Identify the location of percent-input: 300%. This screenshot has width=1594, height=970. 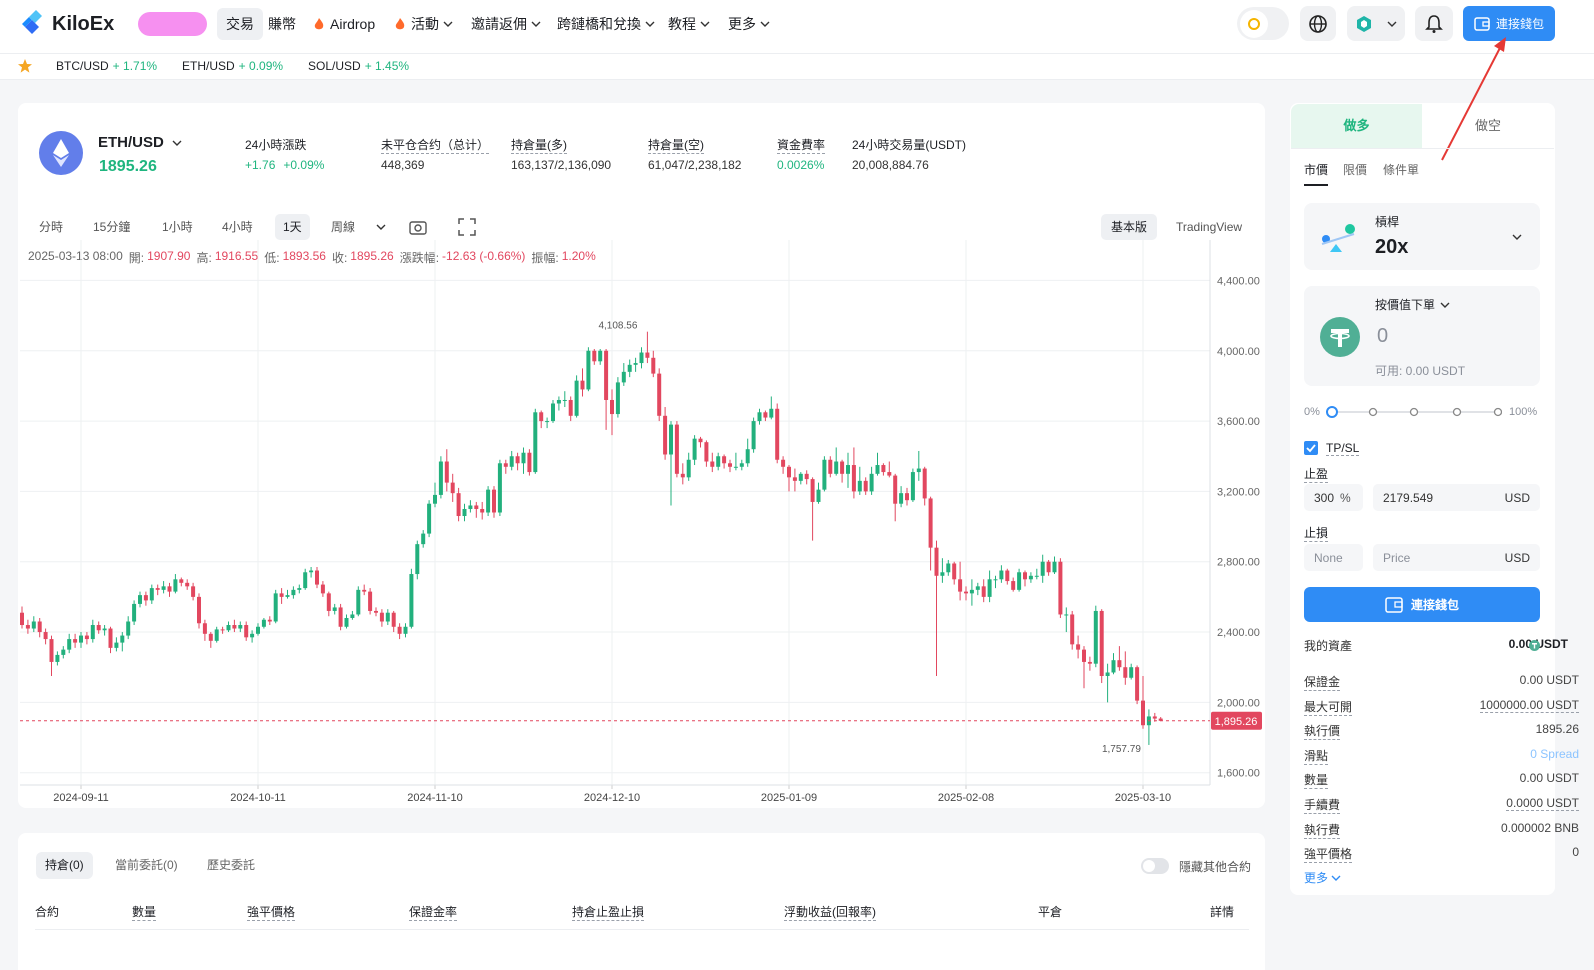
(1333, 497).